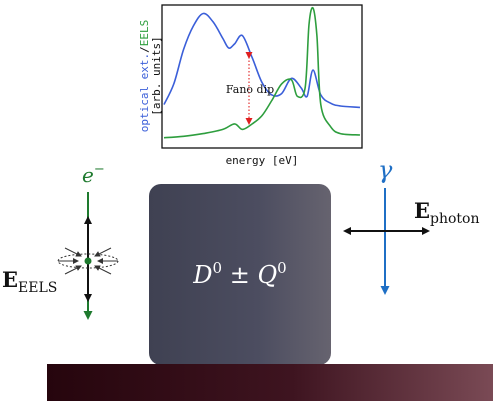 This screenshot has width=500, height=401. What do you see at coordinates (73, 270) in the screenshot?
I see `field-arrow-ll` at bounding box center [73, 270].